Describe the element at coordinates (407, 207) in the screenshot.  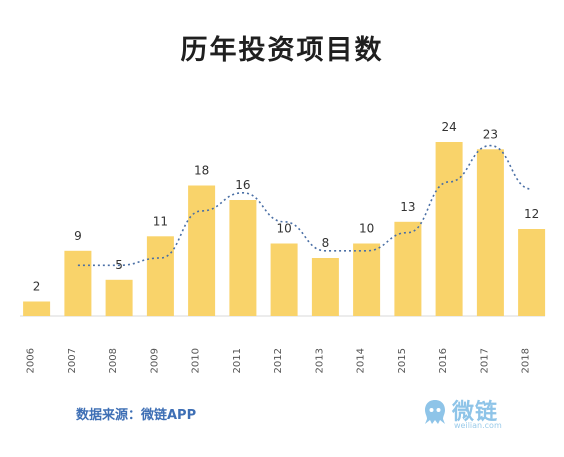
I see `value-label-2015: 13` at that location.